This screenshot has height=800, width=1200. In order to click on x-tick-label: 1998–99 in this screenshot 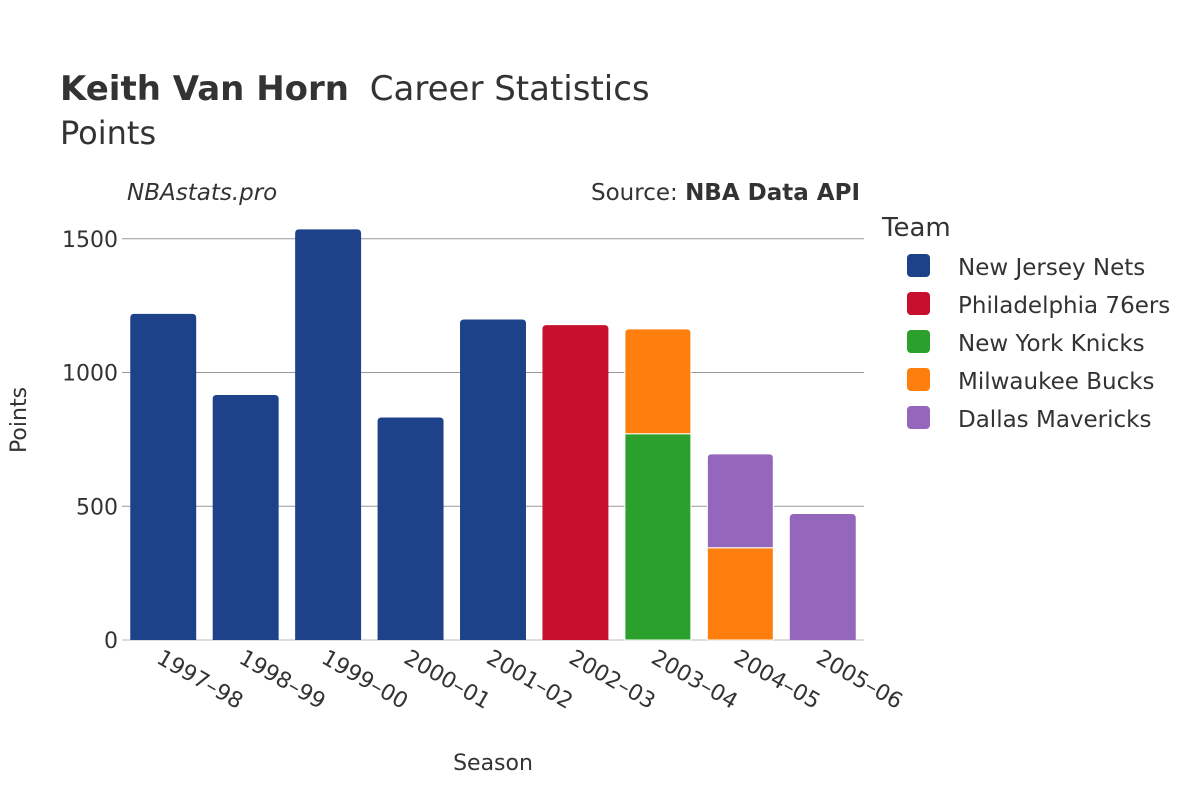, I will do `click(282, 680)`.